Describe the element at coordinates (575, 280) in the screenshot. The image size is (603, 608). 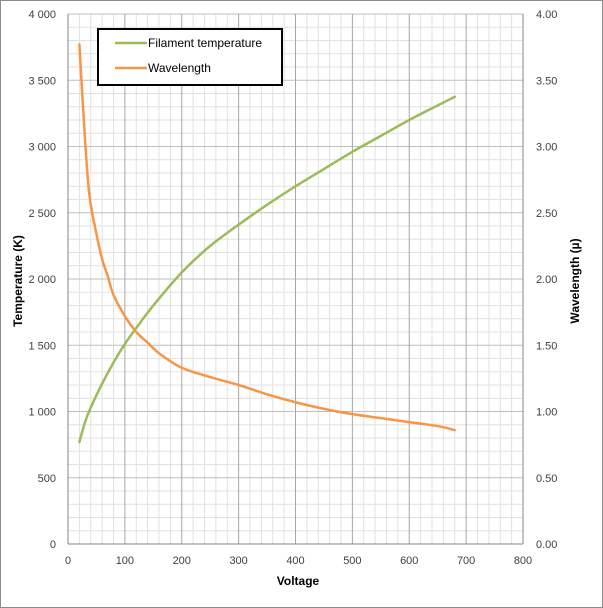
I see `y-axis-right-title: Wavelength (µ)` at that location.